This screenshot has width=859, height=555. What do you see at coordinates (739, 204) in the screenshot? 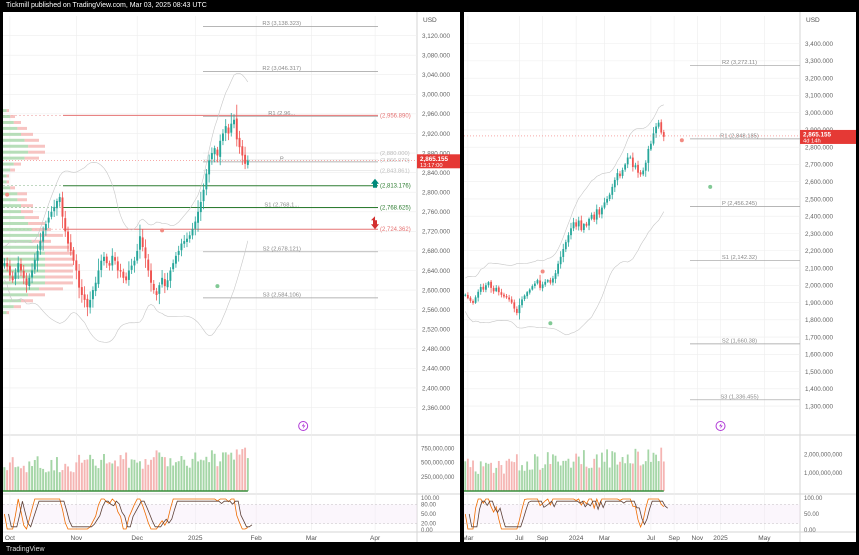
I see `pivot-level-label: P (2,456.245)` at bounding box center [739, 204].